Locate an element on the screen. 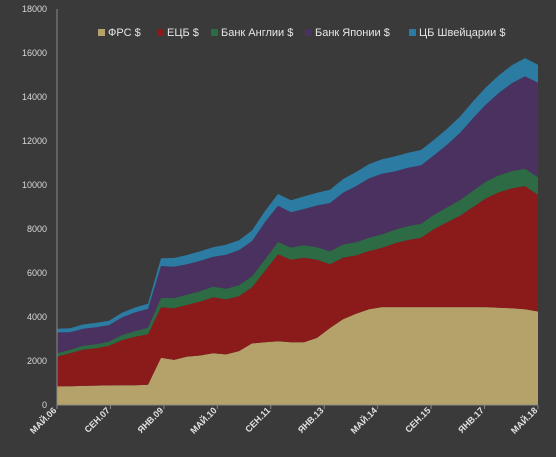 The width and height of the screenshot is (556, 457). y-tick-label: 0 is located at coordinates (44, 405).